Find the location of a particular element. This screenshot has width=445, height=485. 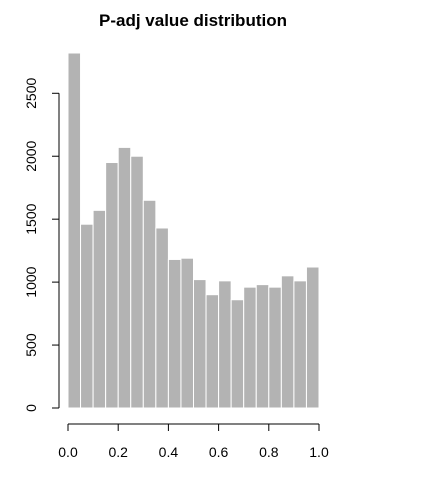

x-tick-label: 0.0 is located at coordinates (68, 452).